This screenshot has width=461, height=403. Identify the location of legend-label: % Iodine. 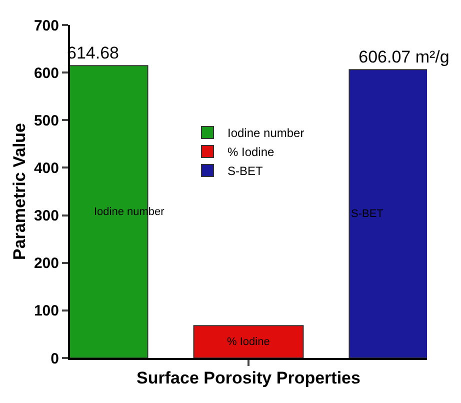
(251, 152).